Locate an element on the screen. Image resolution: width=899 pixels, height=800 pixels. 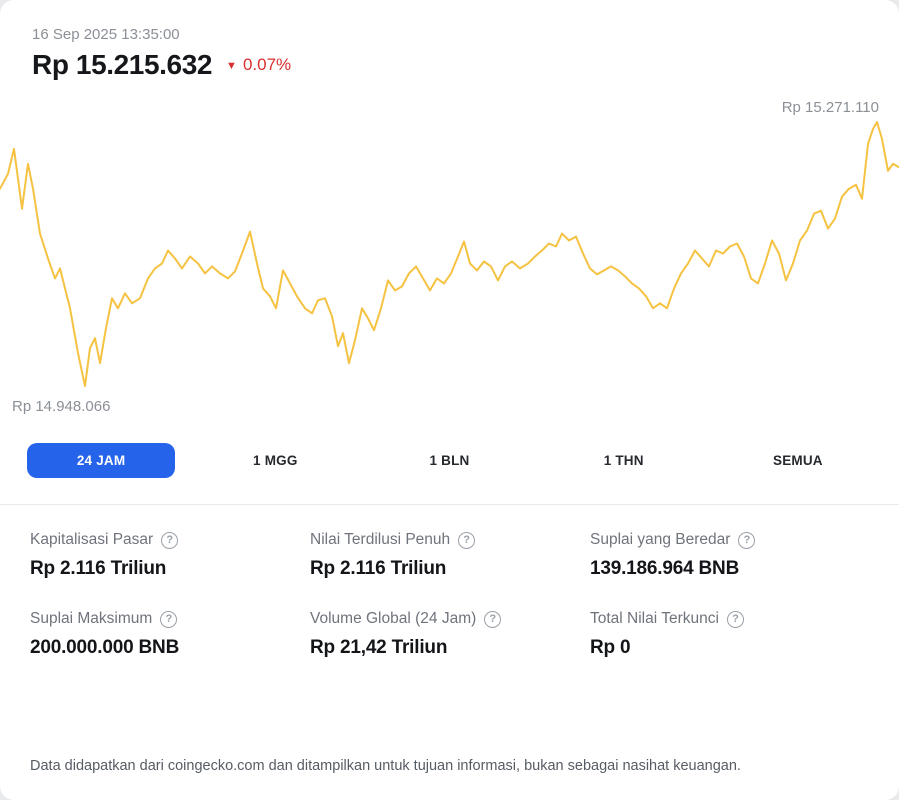
stat-value: Rp 0 is located at coordinates (610, 647).